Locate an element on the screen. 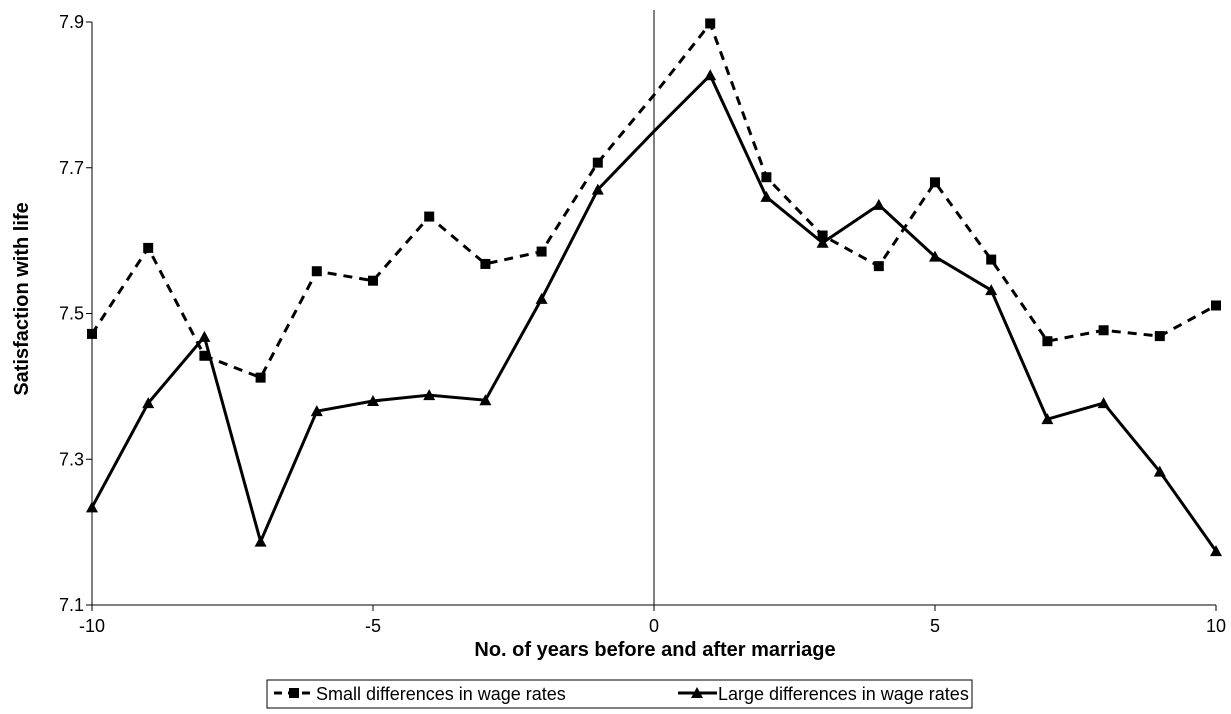 The width and height of the screenshot is (1231, 714). y-tick-label: 7.9 is located at coordinates (71, 22).